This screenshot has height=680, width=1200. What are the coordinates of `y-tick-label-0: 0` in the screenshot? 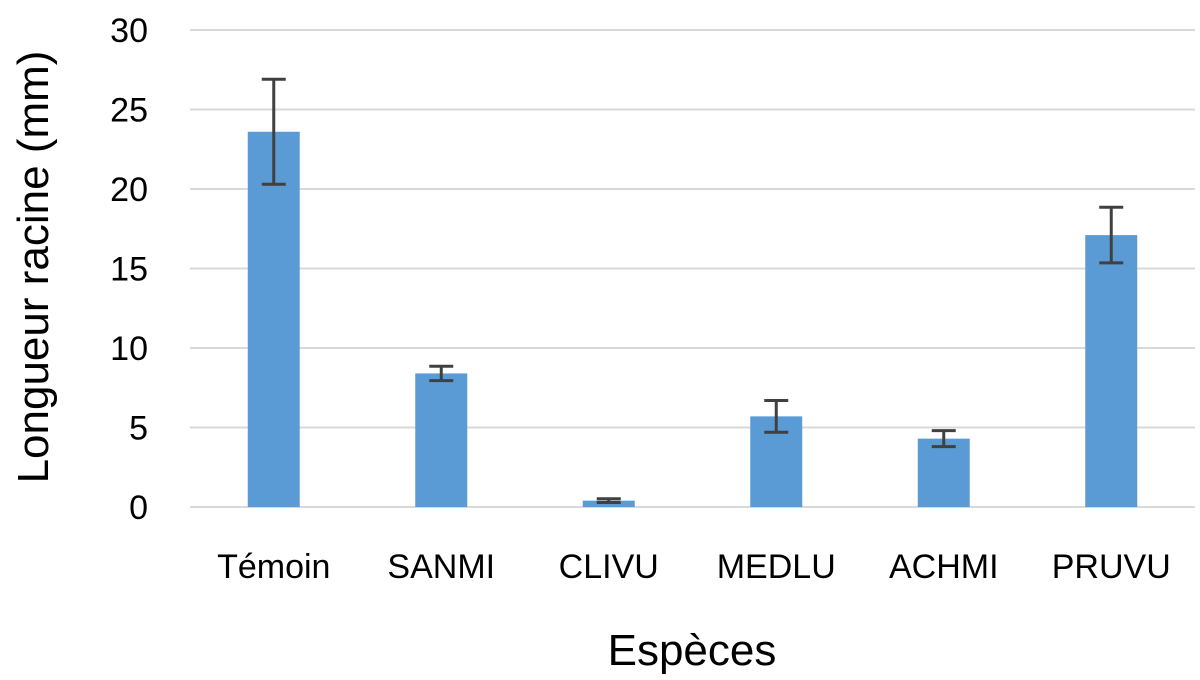 It's located at (138, 508).